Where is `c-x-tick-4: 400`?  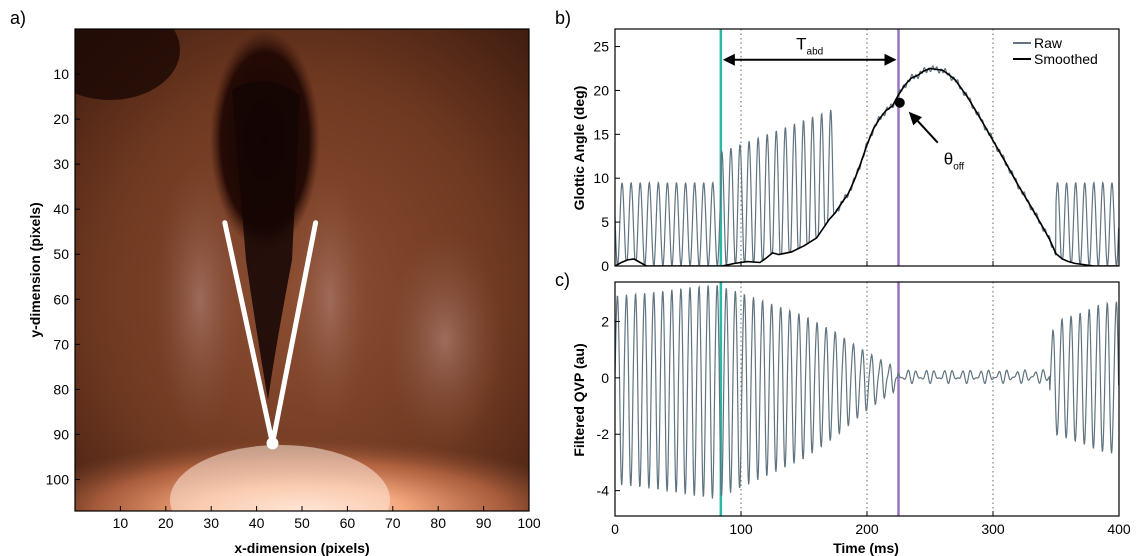 c-x-tick-4: 400 is located at coordinates (1119, 529).